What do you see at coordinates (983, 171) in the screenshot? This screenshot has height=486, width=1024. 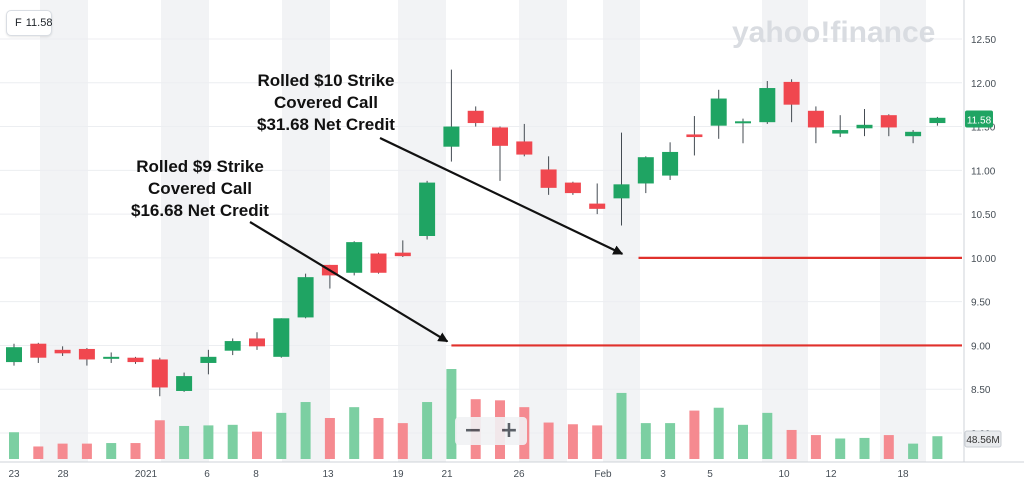 I see `y-tick-label: 11.00` at bounding box center [983, 171].